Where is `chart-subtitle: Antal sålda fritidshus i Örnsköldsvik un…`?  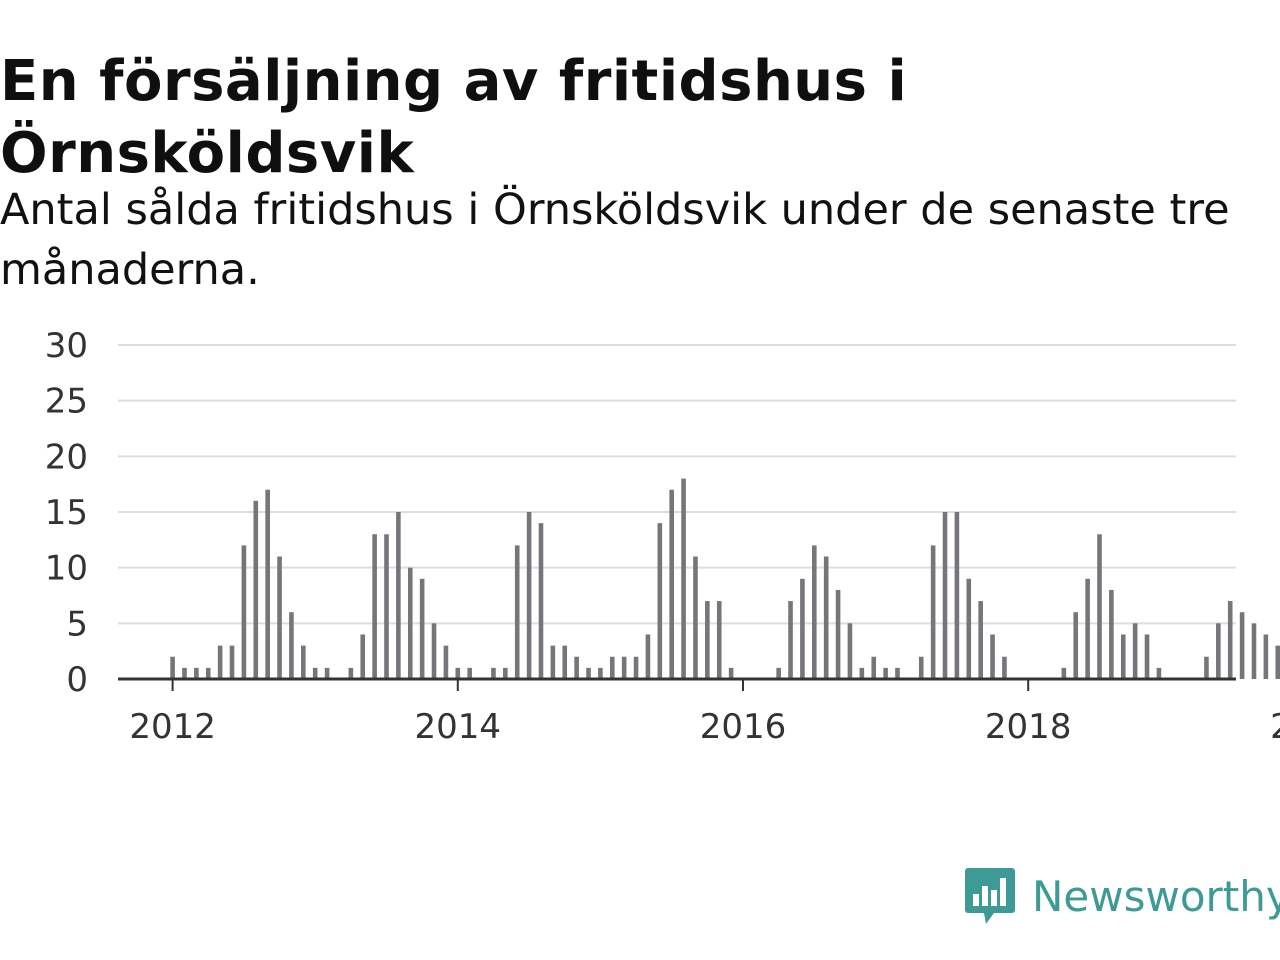
chart-subtitle: Antal sålda fritidshus i Örnsköldsvik un… is located at coordinates (615, 240).